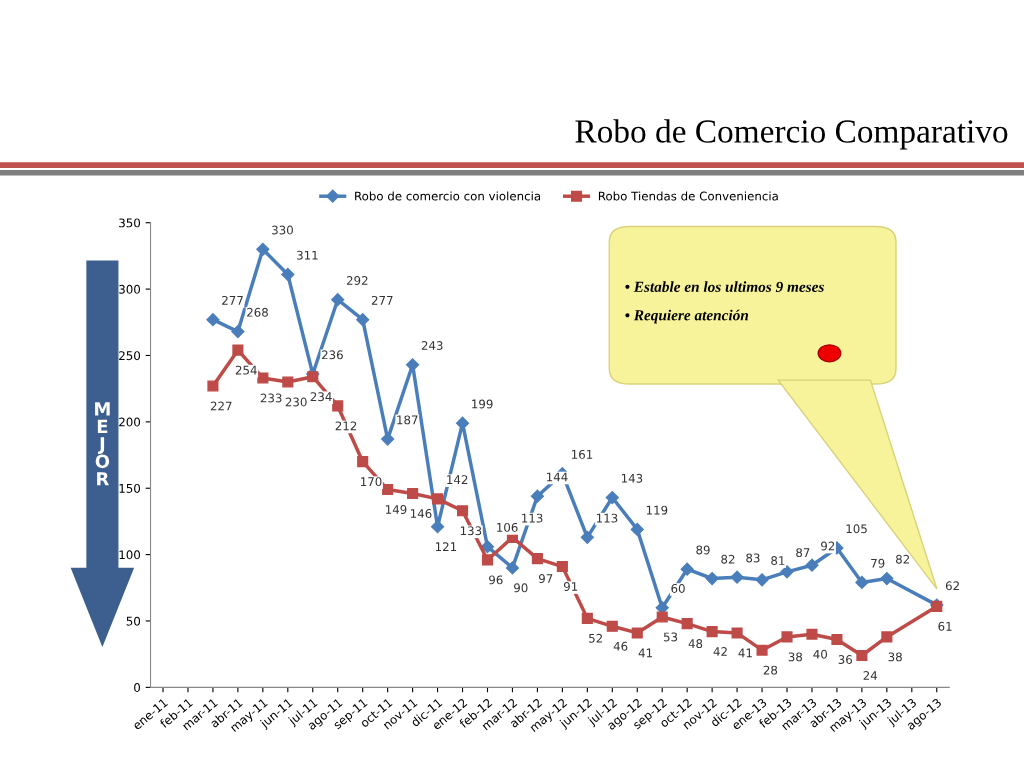 This screenshot has height=768, width=1024. I want to click on data-label: 187, so click(407, 420).